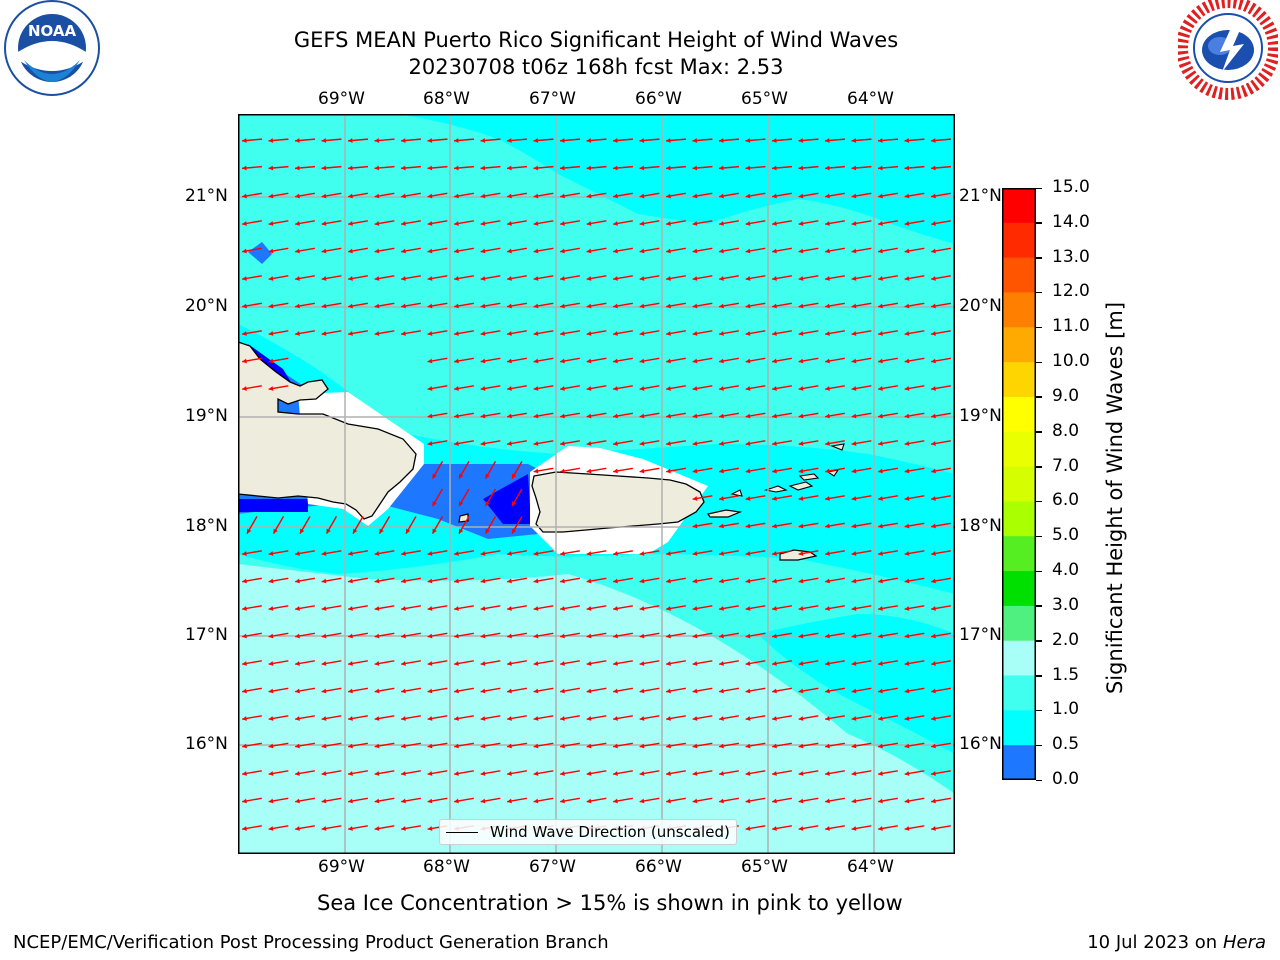 This screenshot has width=1280, height=960. What do you see at coordinates (1115, 498) in the screenshot?
I see `colorbar-label: Significant Height of Wind Waves [m]` at bounding box center [1115, 498].